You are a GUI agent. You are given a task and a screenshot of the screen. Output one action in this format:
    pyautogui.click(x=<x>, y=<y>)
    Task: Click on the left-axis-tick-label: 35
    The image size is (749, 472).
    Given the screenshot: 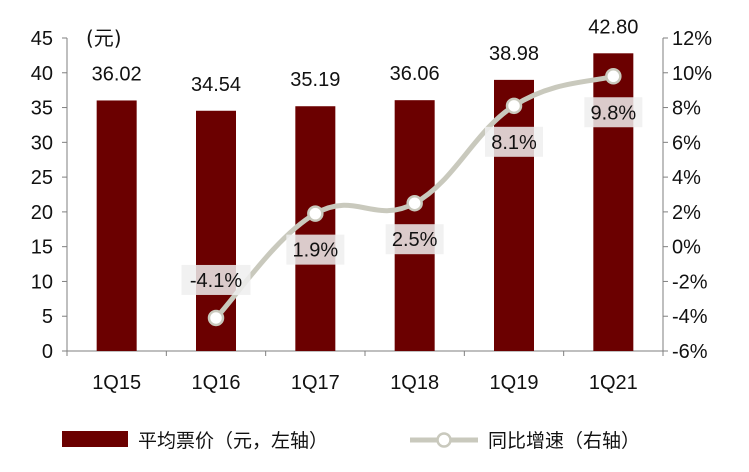 What is the action you would take?
    pyautogui.click(x=42, y=109)
    